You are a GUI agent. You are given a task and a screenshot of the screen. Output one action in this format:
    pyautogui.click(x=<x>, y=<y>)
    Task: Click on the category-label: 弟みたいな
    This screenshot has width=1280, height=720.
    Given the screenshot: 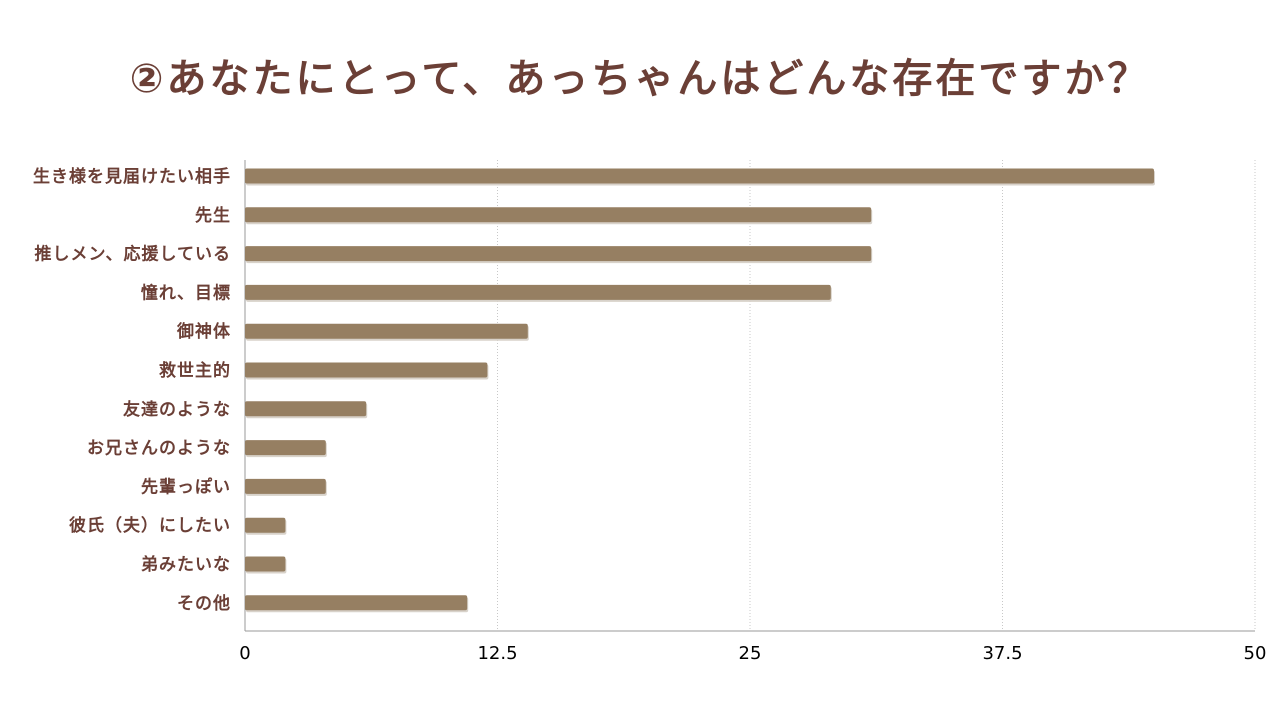 What is the action you would take?
    pyautogui.click(x=186, y=564)
    